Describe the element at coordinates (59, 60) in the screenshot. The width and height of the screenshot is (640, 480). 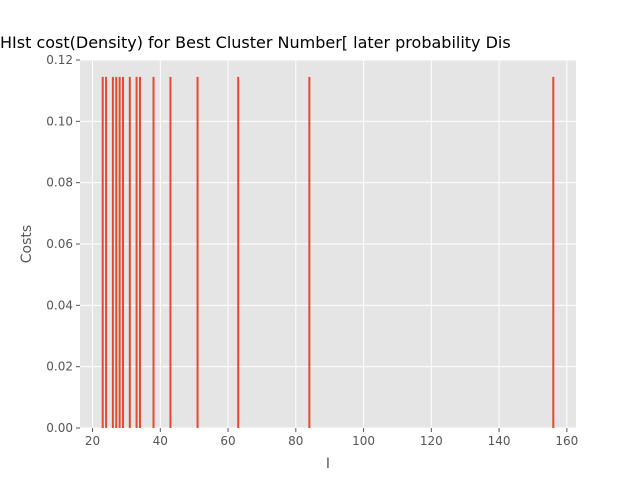
I see `y-tick-label: 0.12` at that location.